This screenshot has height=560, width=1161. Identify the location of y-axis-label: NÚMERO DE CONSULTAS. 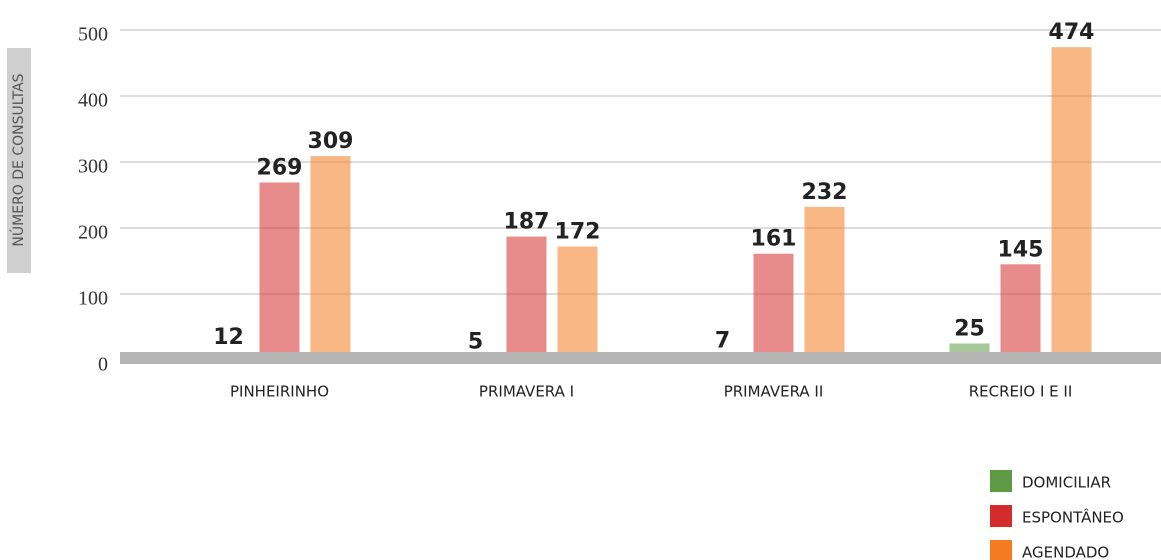
(18, 159).